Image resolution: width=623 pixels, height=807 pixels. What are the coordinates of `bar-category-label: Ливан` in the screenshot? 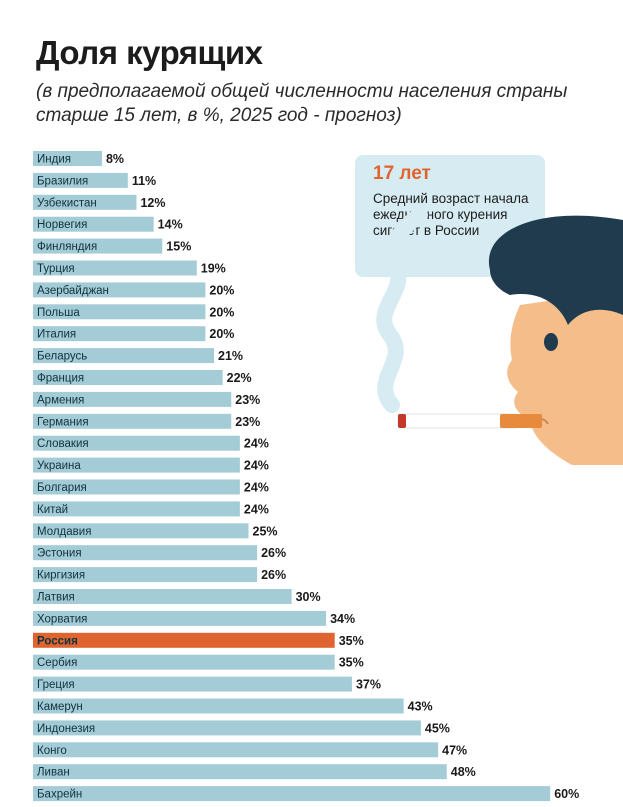 It's located at (53, 773).